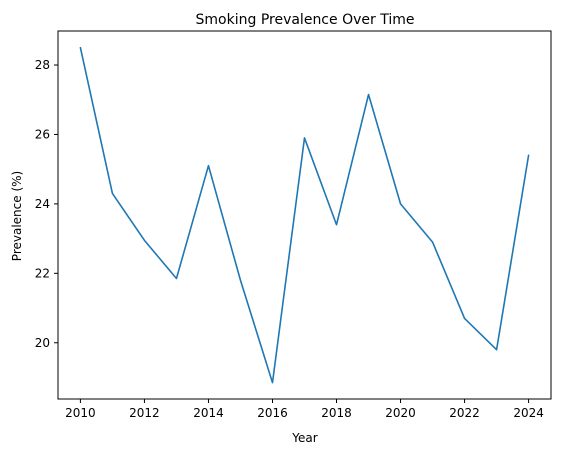  Describe the element at coordinates (304, 438) in the screenshot. I see `x-axis-label: Year` at that location.